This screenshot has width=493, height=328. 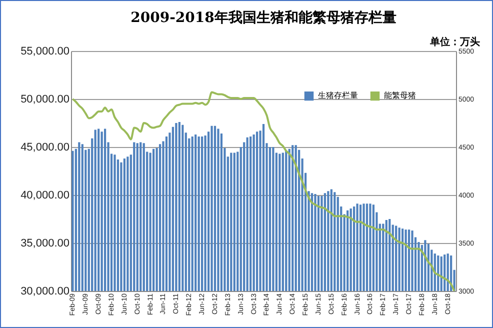 What do you see at coordinates (400, 95) in the screenshot?
I see `legend-label: 能繁母猪` at bounding box center [400, 95].